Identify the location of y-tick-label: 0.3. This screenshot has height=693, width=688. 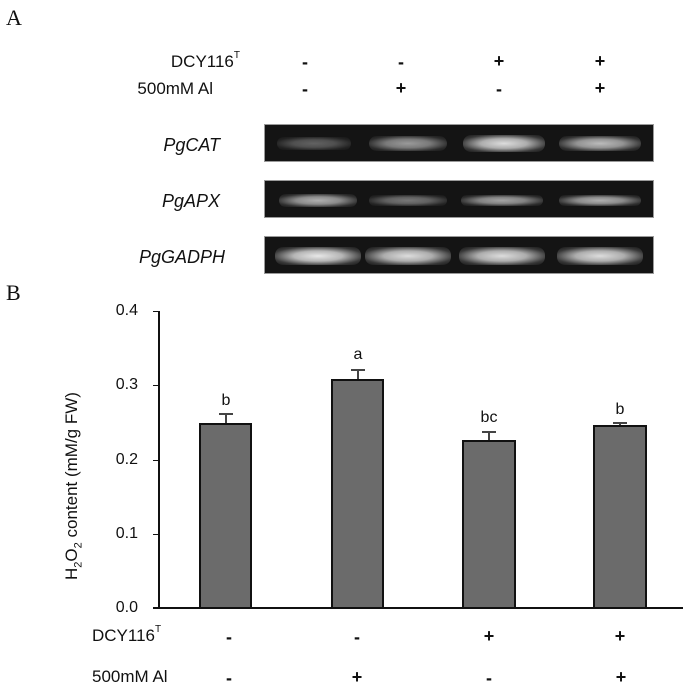
(126, 384).